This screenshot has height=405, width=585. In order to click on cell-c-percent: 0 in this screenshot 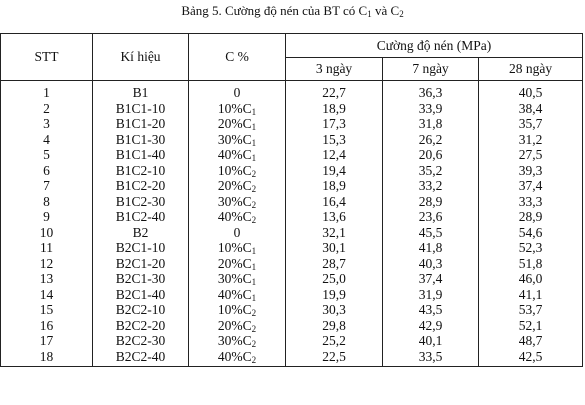, I will do `click(237, 232)`.